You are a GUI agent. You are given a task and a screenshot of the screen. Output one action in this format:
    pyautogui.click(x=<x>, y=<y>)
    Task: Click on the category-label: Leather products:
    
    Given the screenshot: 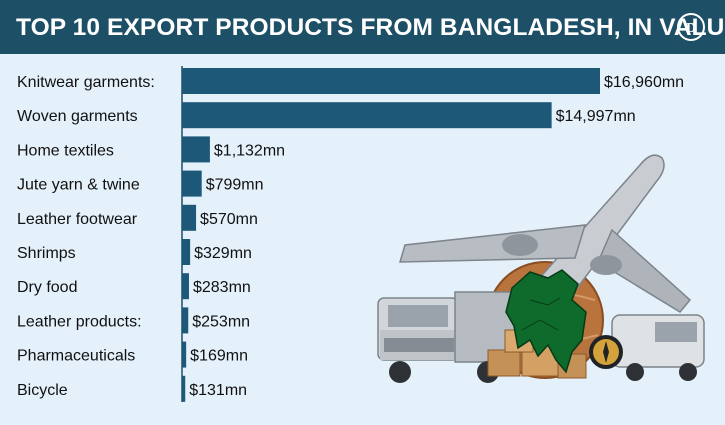 What is the action you would take?
    pyautogui.click(x=79, y=321)
    